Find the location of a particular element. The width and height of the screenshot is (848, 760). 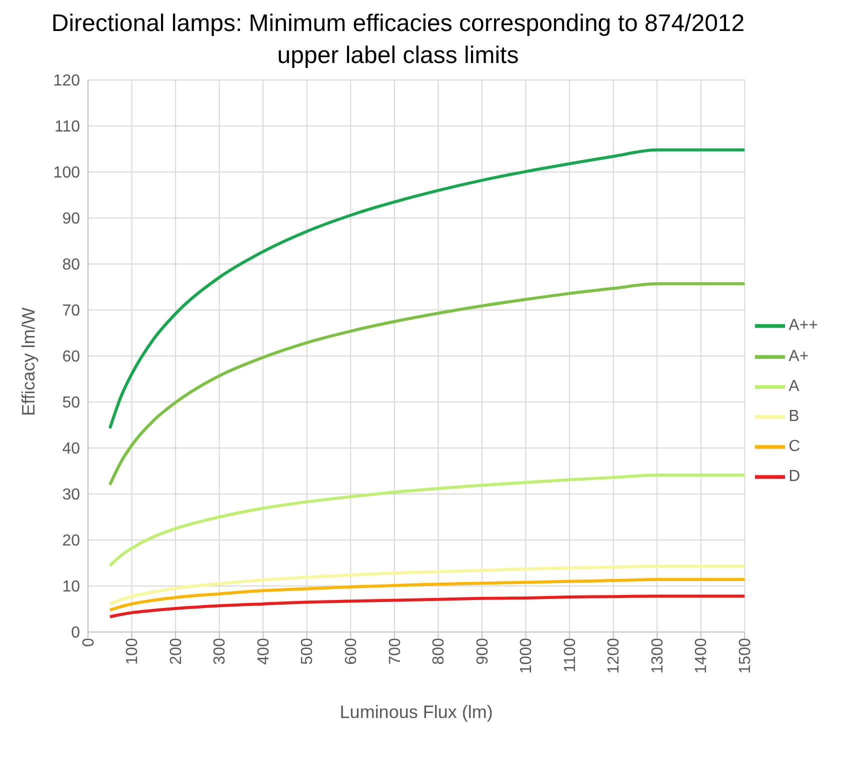

x-tick-label: 0 is located at coordinates (89, 642).